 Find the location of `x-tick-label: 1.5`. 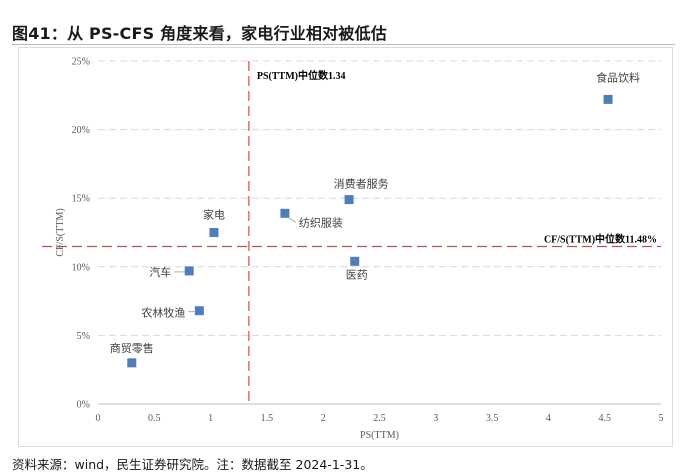

x-tick-label: 1.5 is located at coordinates (267, 418).